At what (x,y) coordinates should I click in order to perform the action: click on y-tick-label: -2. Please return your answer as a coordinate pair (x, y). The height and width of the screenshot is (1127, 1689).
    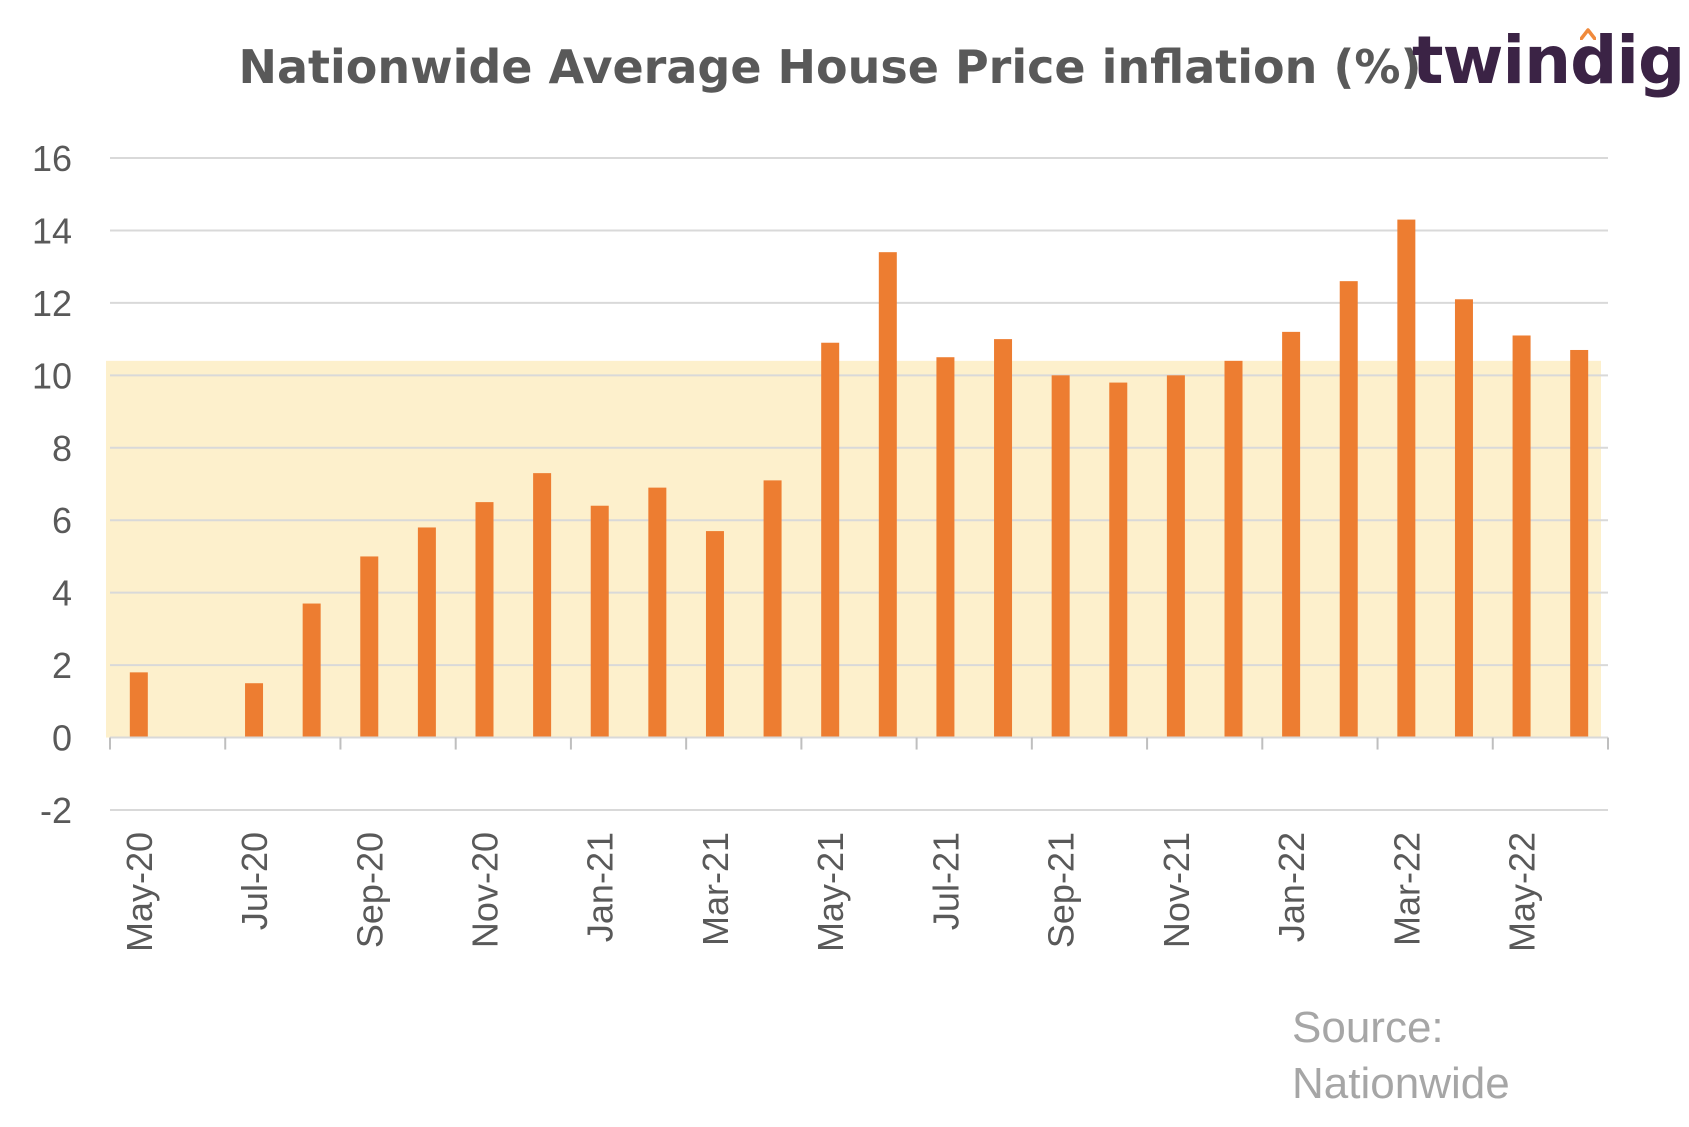
    Looking at the image, I should click on (56, 810).